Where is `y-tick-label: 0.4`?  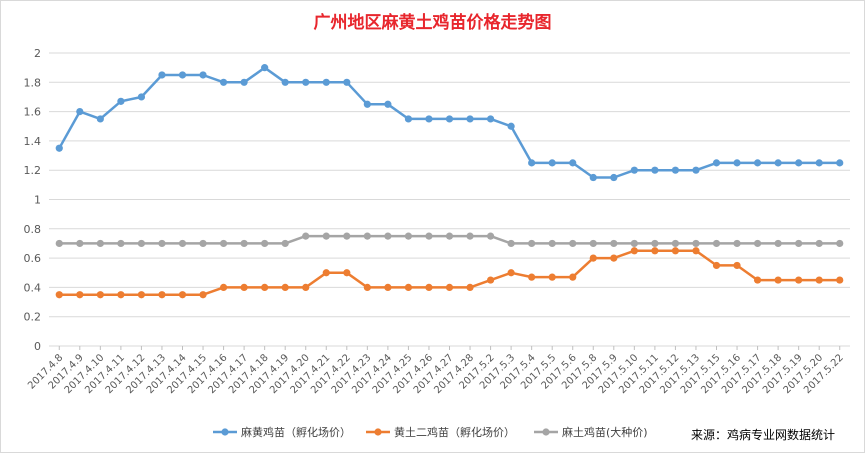 y-tick-label: 0.4 is located at coordinates (33, 287).